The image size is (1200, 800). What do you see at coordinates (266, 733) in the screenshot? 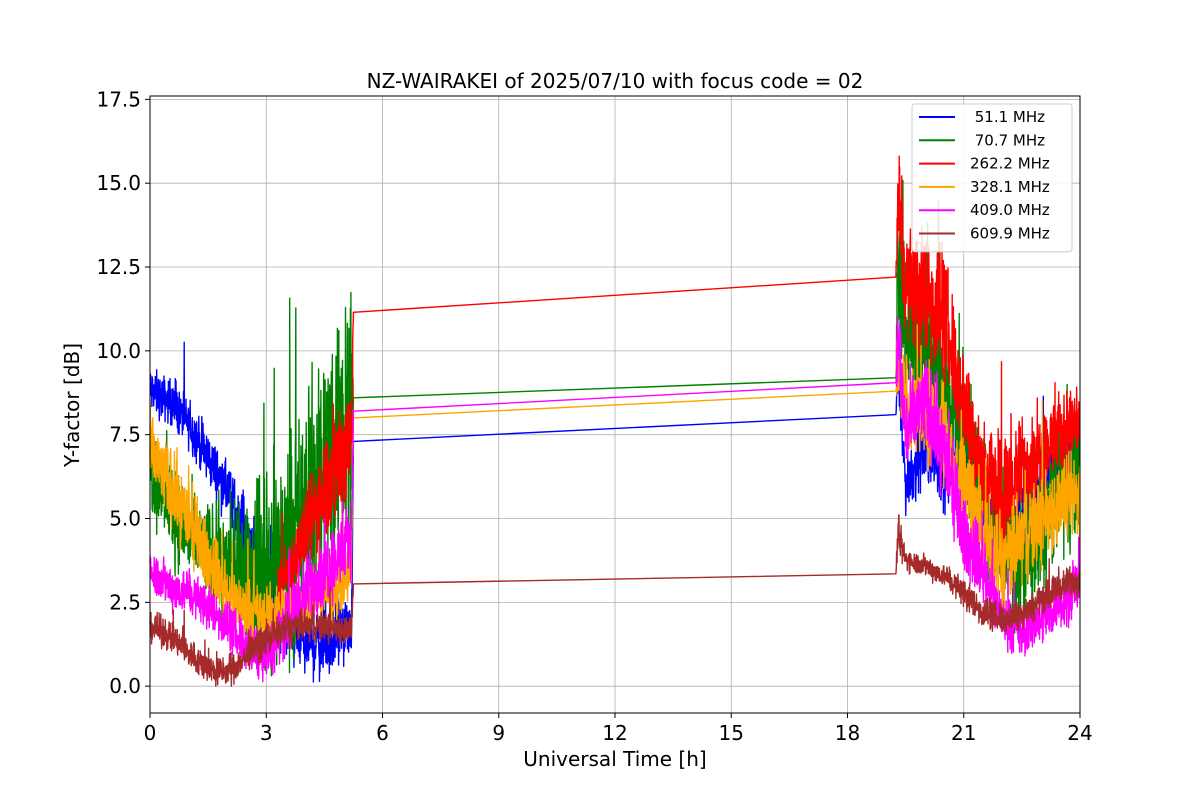
I see `x-tick-label: 3` at bounding box center [266, 733].